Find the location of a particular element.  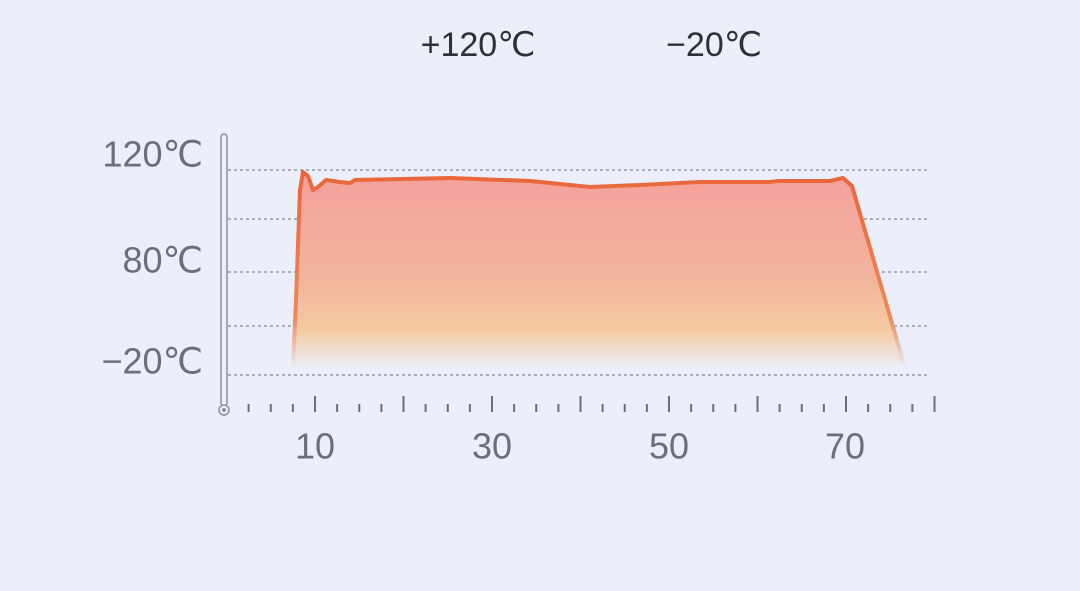

x-label: 10 is located at coordinates (315, 446).